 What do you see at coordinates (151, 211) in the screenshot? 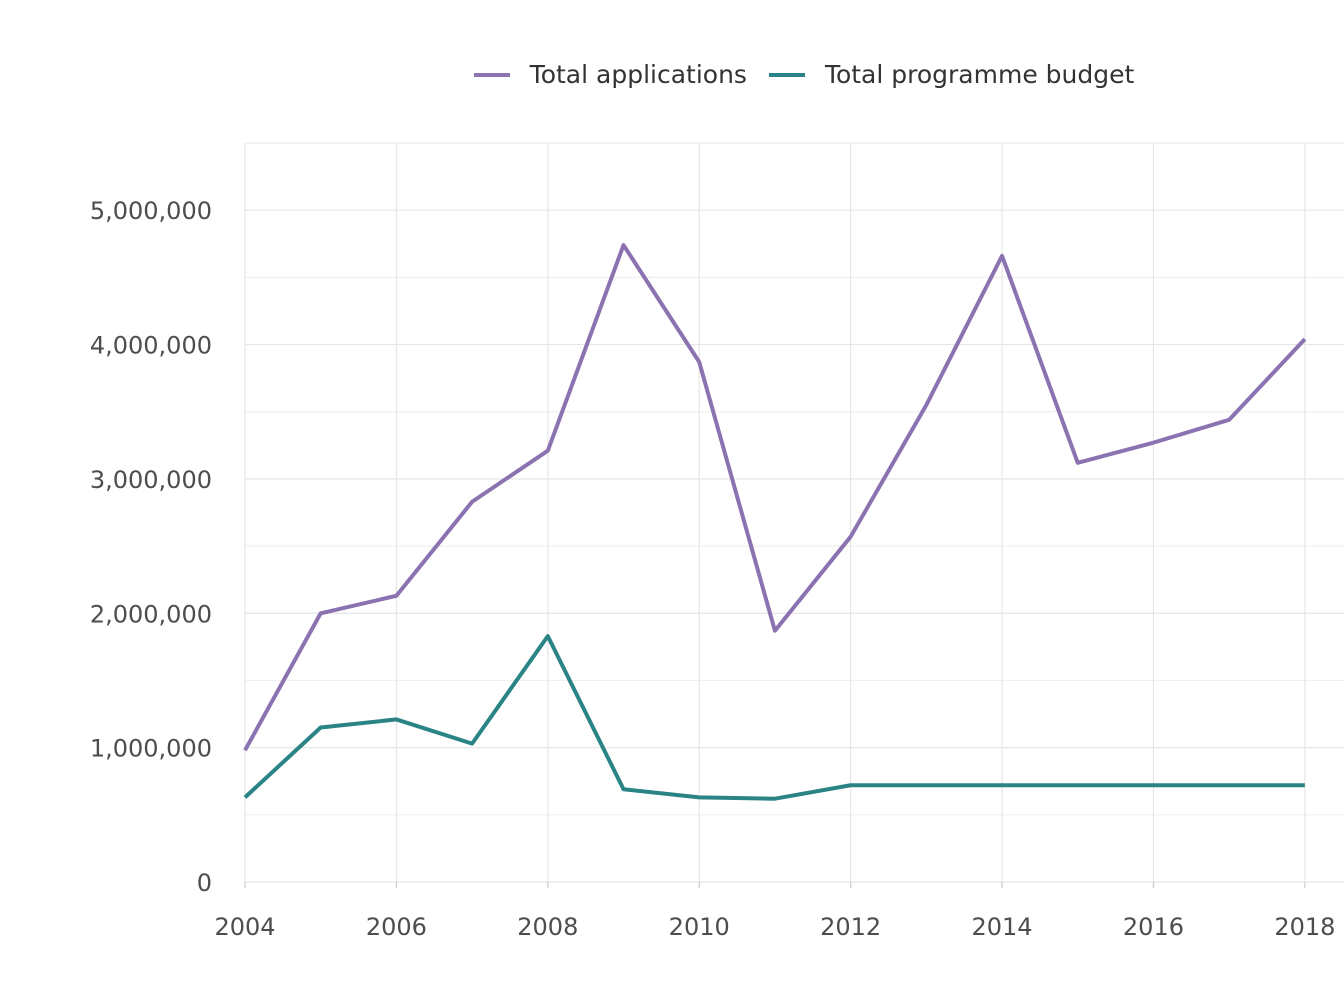
I see `y-tick-label: 5,000,000` at bounding box center [151, 211].